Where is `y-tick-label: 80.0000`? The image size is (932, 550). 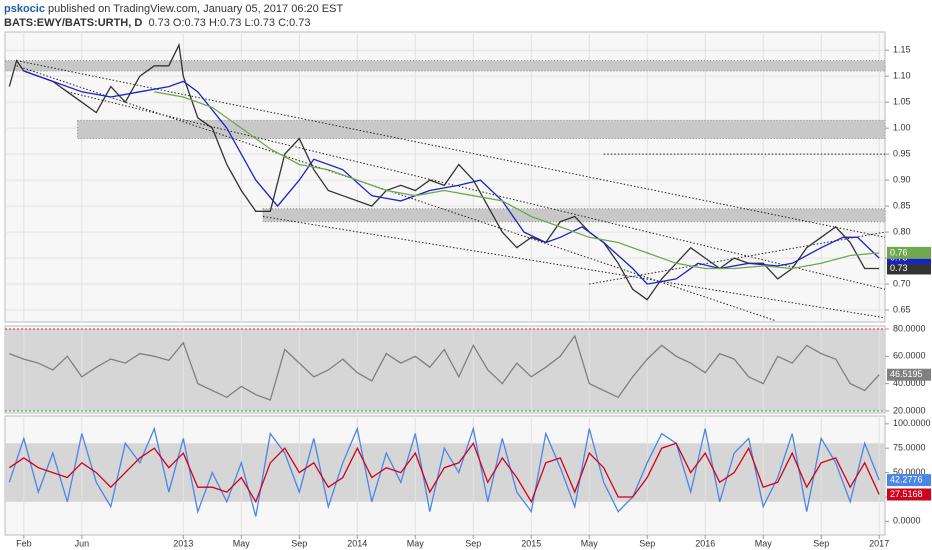 y-tick-label: 80.0000 is located at coordinates (909, 328).